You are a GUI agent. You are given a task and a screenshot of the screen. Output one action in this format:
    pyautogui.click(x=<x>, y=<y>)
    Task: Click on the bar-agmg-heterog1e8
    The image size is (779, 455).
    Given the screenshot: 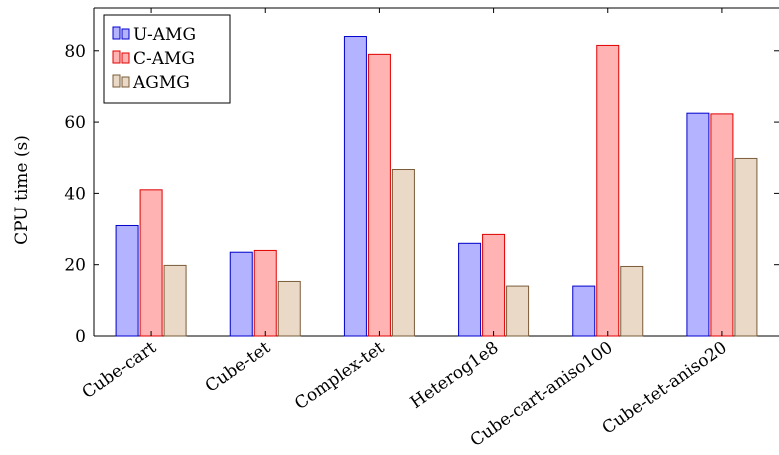 What is the action you would take?
    pyautogui.click(x=518, y=311)
    